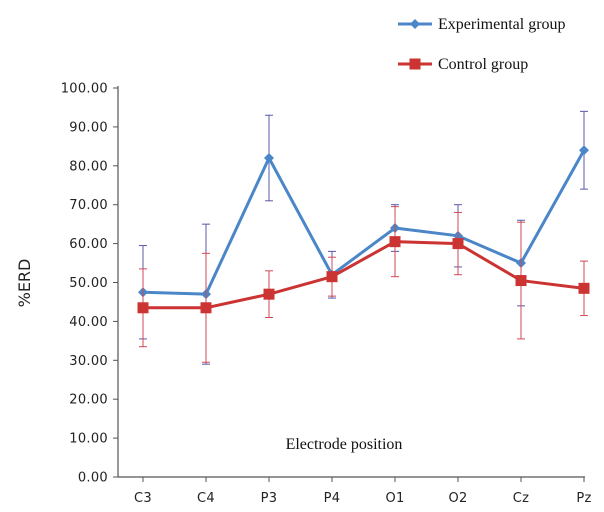 The image size is (604, 512). I want to click on x-tick-label: O1, so click(394, 498).